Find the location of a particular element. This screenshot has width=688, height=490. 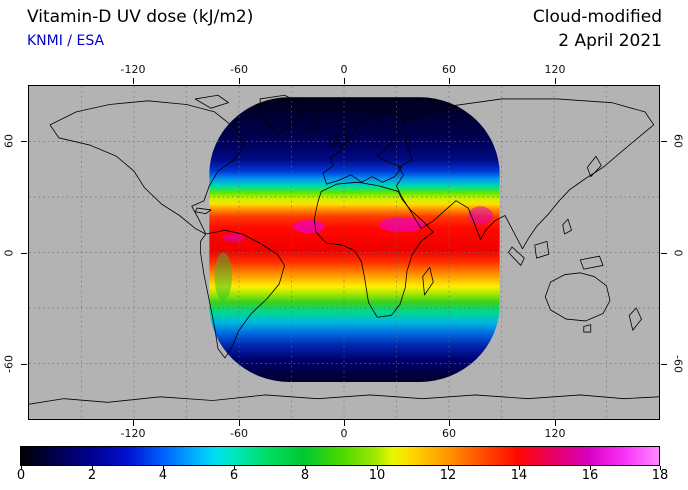

lon-tick-label-top: 120 is located at coordinates (555, 69).